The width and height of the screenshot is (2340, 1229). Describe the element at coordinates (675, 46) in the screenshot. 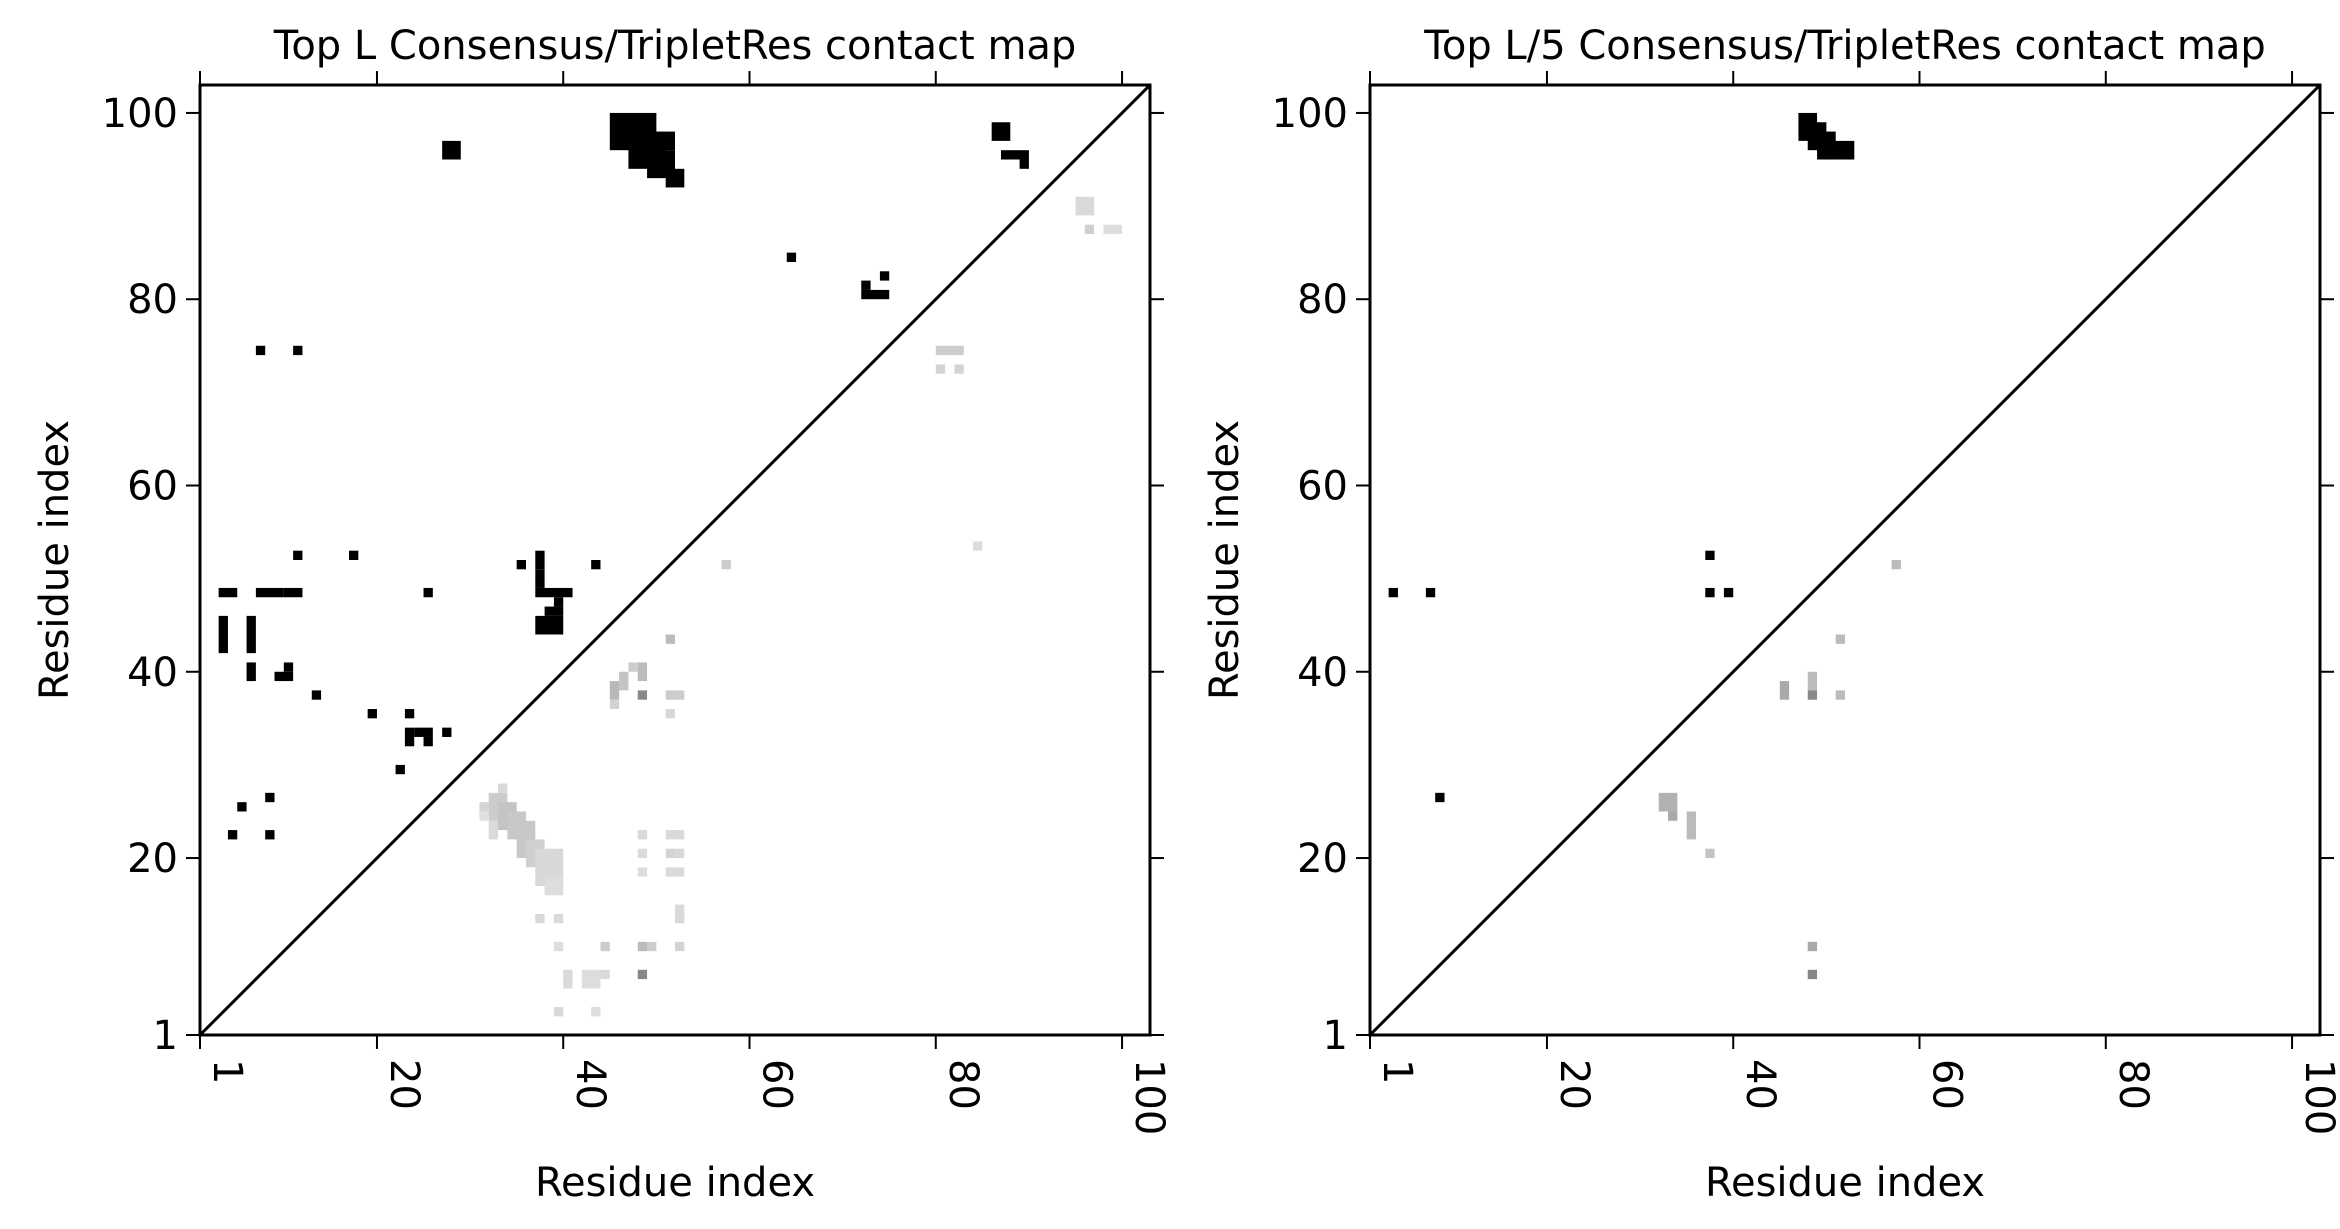

I see `chart-title: Top L Consensus/TripletRes contact map` at that location.